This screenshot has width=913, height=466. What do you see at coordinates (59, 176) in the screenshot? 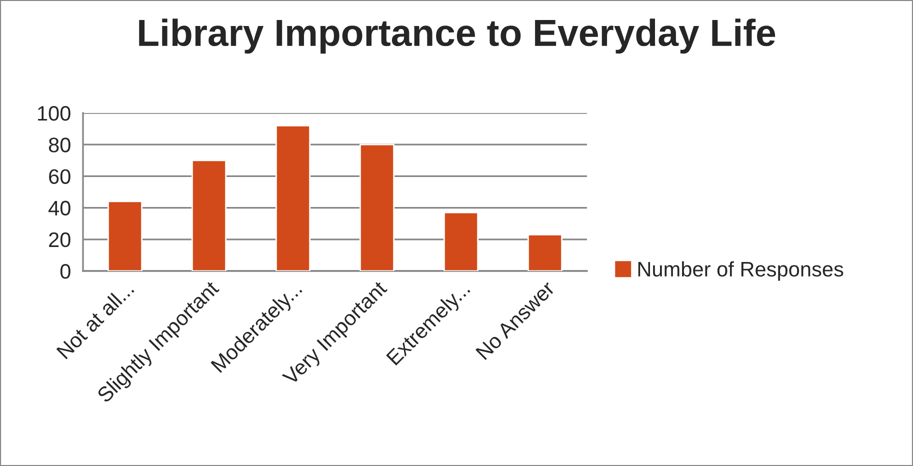
I see `y-tick-label: 60` at bounding box center [59, 176].